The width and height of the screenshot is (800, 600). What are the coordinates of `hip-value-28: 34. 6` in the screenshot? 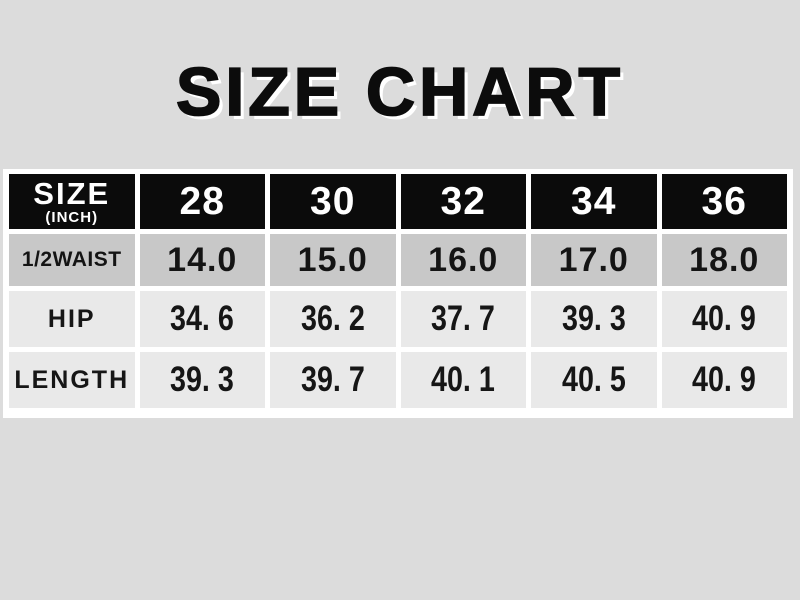 It's located at (202, 319).